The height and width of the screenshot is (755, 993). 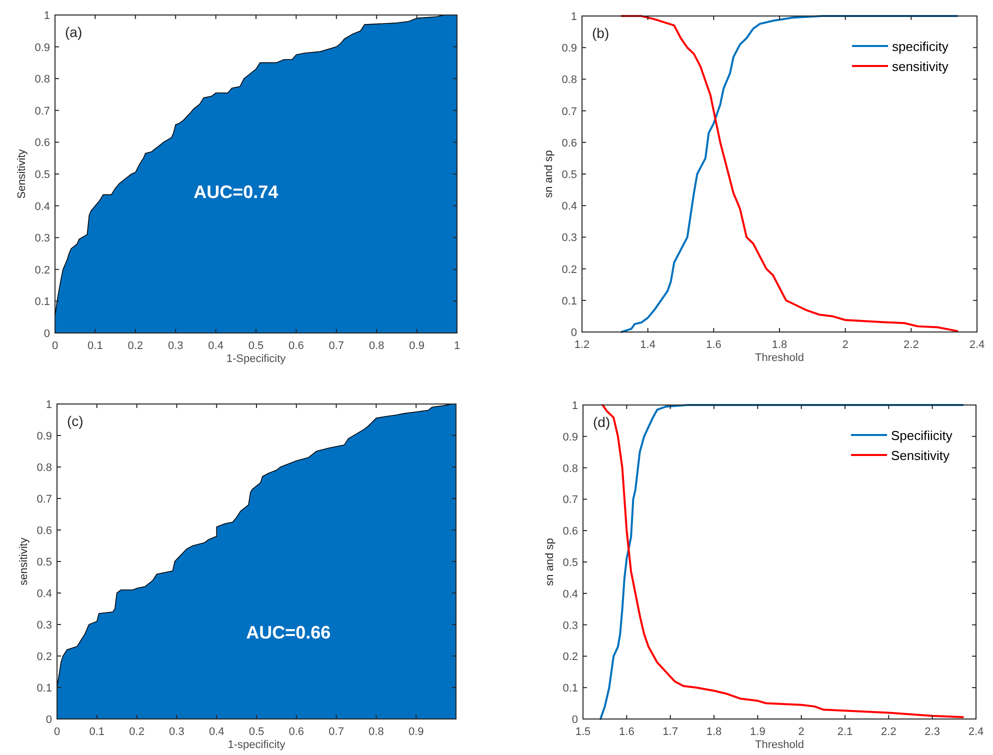 I want to click on x-tick-label: 1.7, so click(x=670, y=732).